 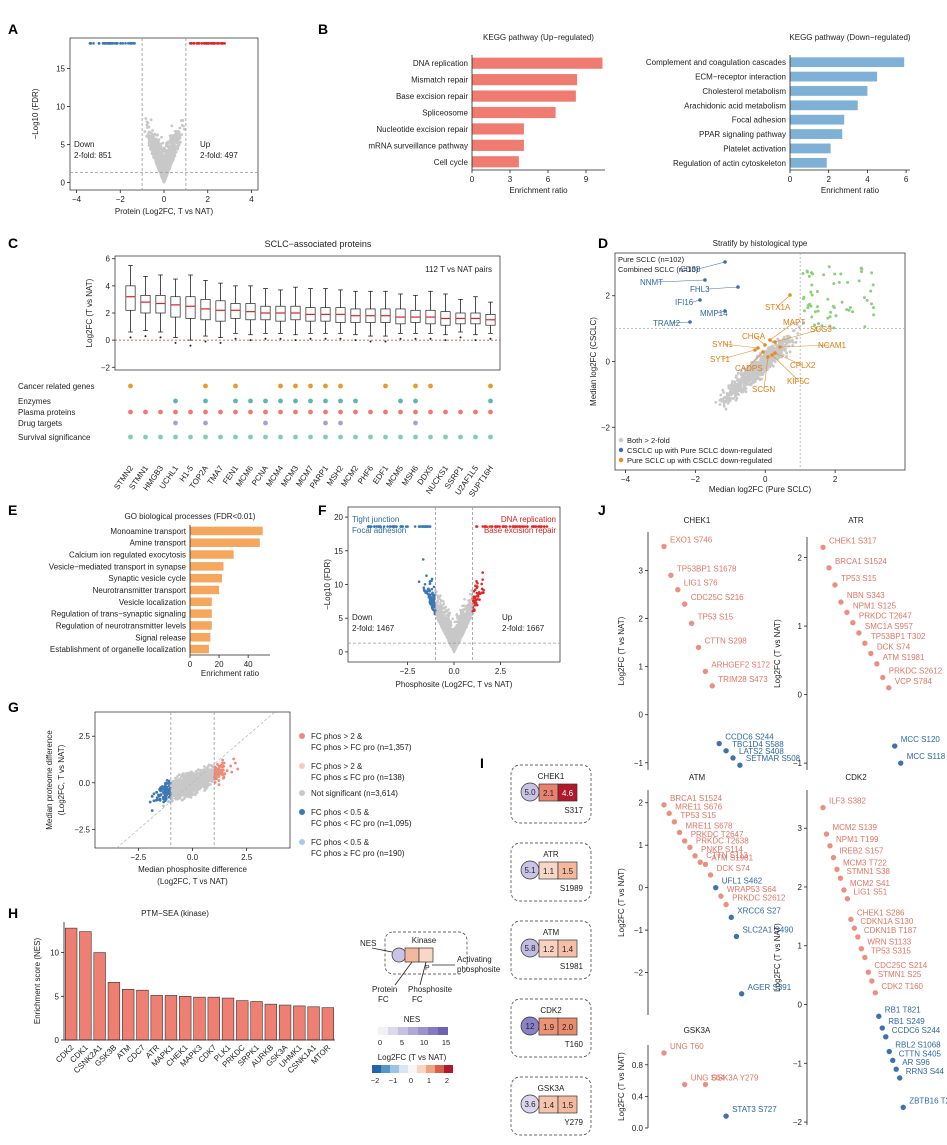 What do you see at coordinates (530, 1104) in the screenshot?
I see `kinase-nes-value: 3.6` at bounding box center [530, 1104].